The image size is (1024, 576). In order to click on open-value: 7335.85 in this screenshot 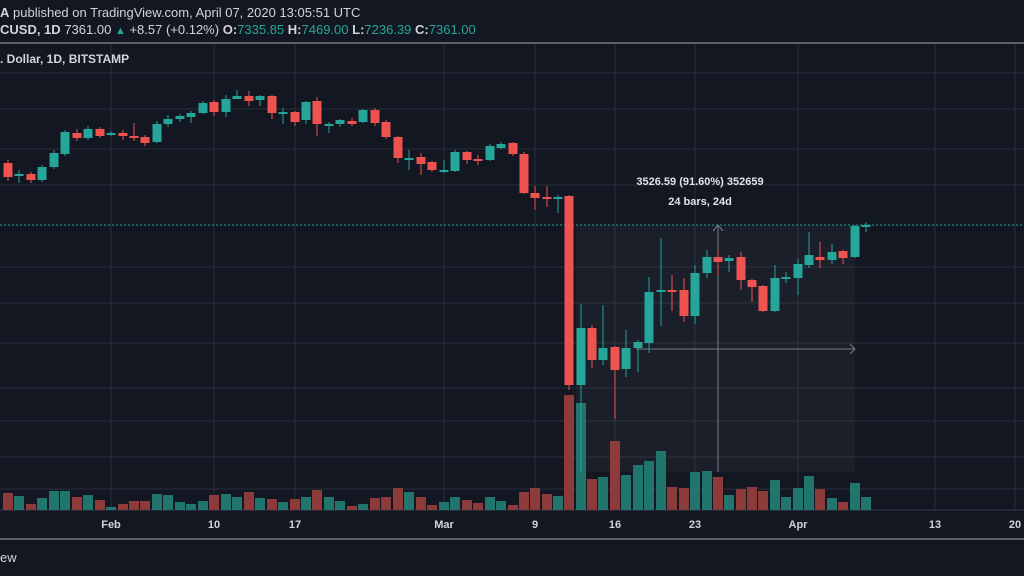, I will do `click(261, 29)`.